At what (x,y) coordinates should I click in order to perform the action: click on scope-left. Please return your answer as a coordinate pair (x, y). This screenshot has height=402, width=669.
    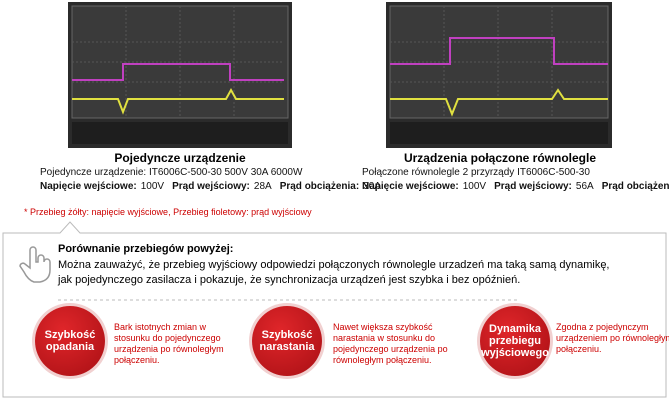
    Looking at the image, I should click on (180, 75).